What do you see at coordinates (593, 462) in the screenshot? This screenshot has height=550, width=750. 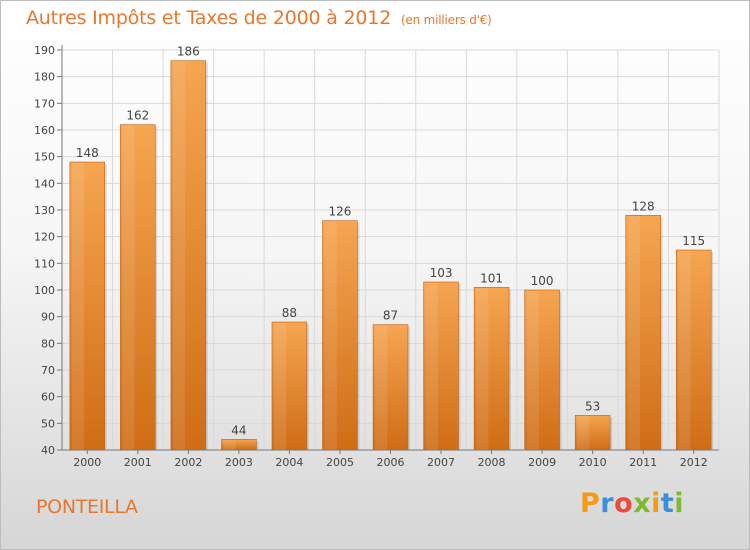 I see `x-tick-label: 2010` at bounding box center [593, 462].